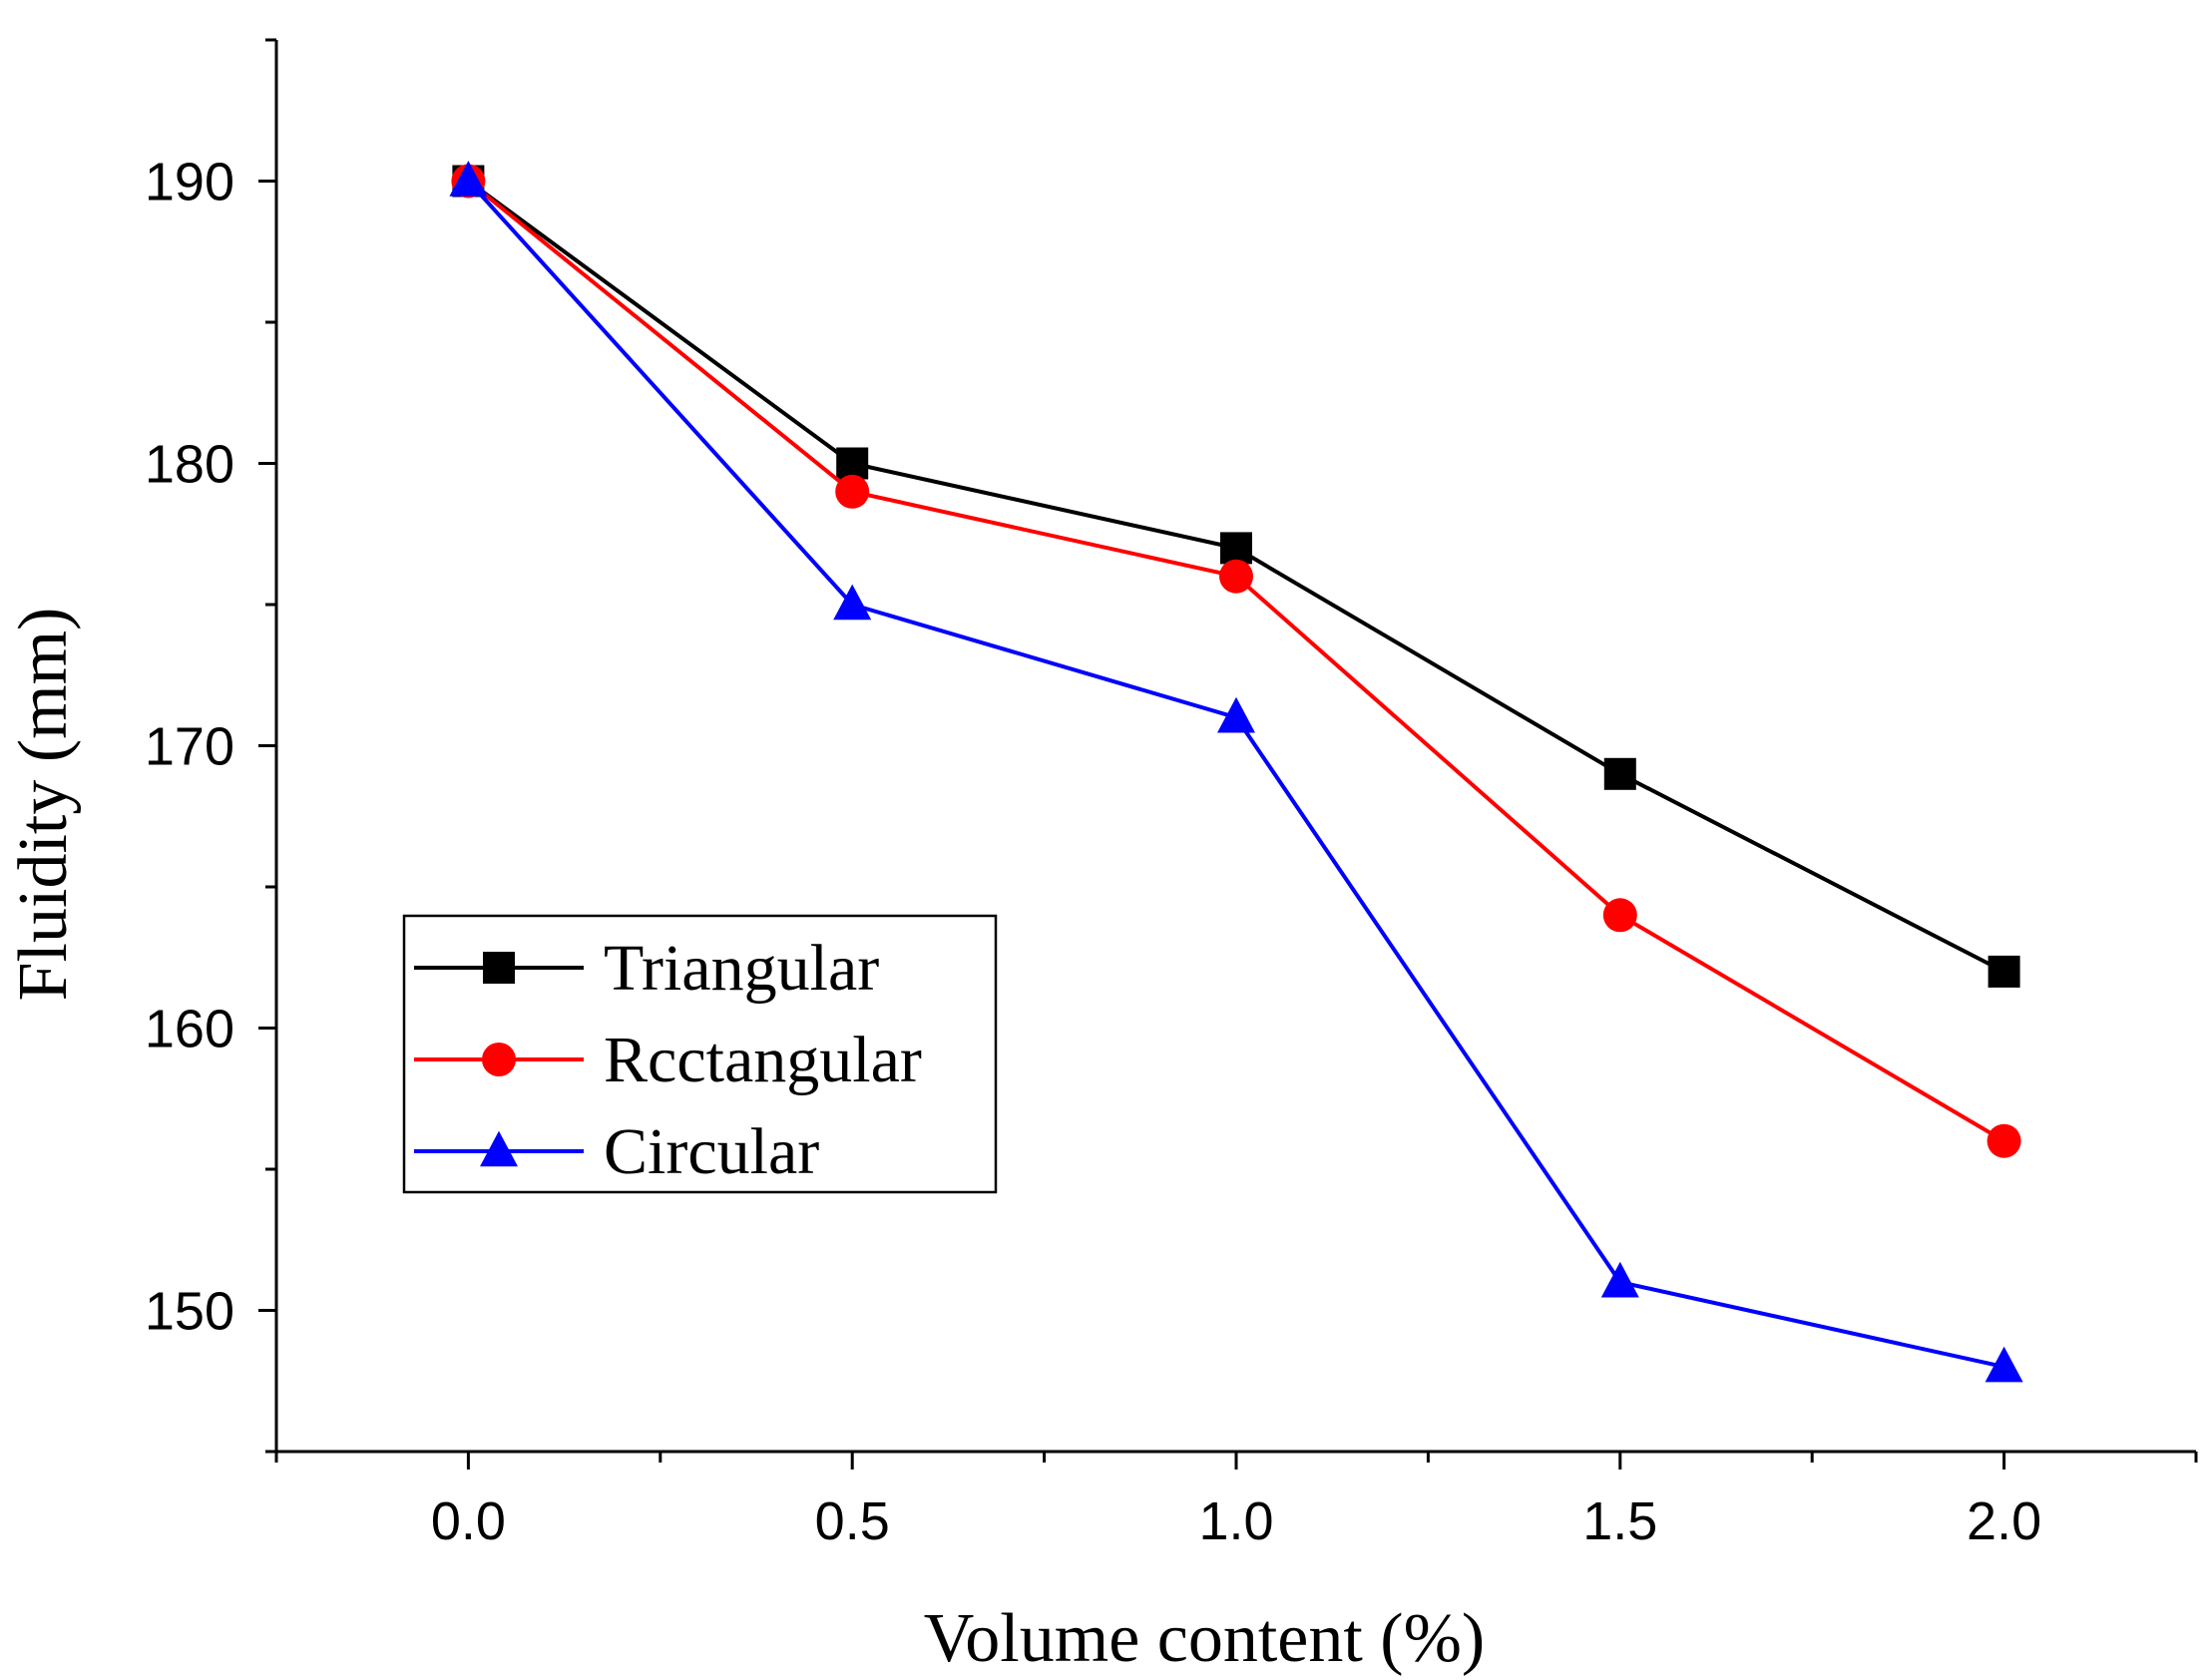 The height and width of the screenshot is (1680, 2211). What do you see at coordinates (741, 968) in the screenshot?
I see `legend-label: Triangular` at bounding box center [741, 968].